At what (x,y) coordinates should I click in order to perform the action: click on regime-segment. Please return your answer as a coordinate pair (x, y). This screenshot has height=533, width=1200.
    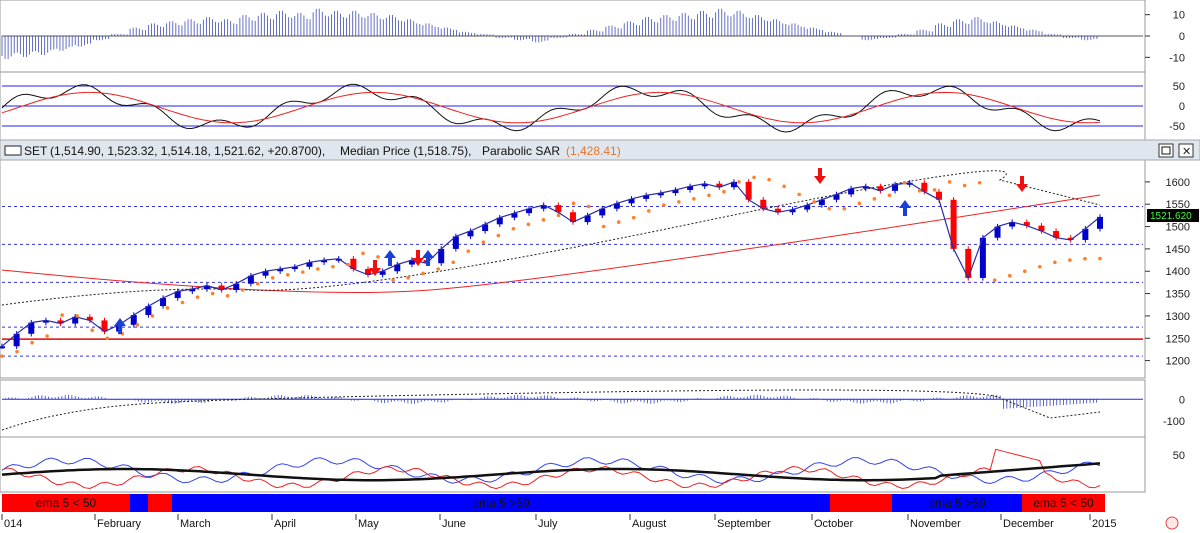
    Looking at the image, I should click on (957, 503).